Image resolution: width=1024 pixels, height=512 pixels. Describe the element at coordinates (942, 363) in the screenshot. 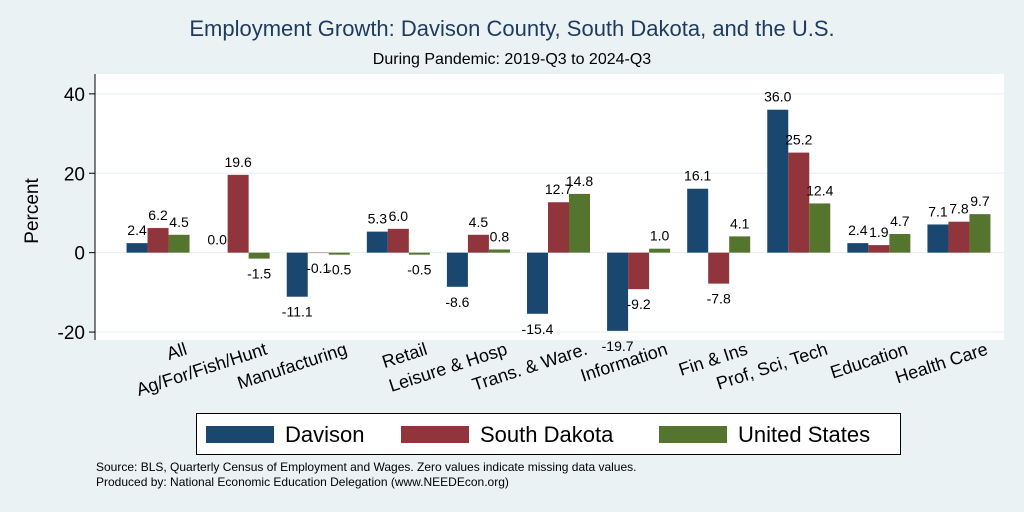

I see `x-tick-label-health-care: Health Care` at that location.